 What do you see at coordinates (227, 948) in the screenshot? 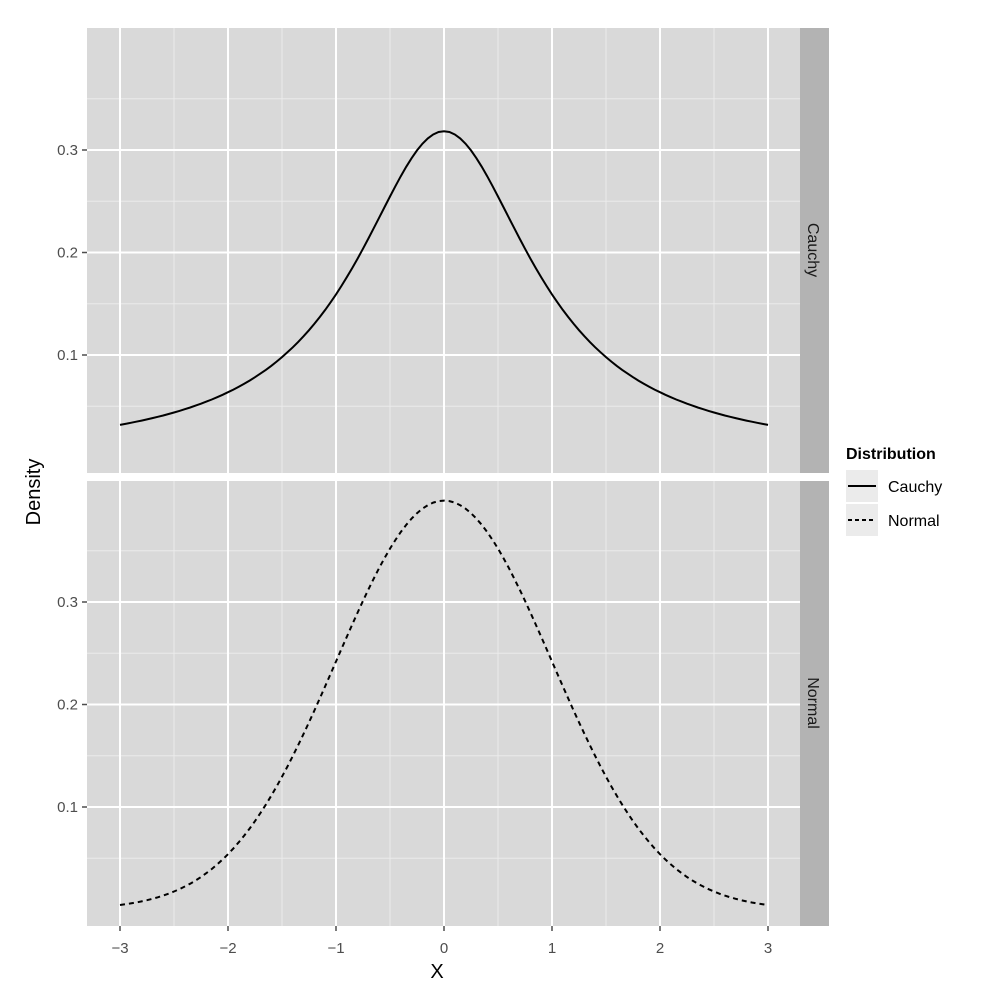
I see `x-tick-label: −2` at bounding box center [227, 948].